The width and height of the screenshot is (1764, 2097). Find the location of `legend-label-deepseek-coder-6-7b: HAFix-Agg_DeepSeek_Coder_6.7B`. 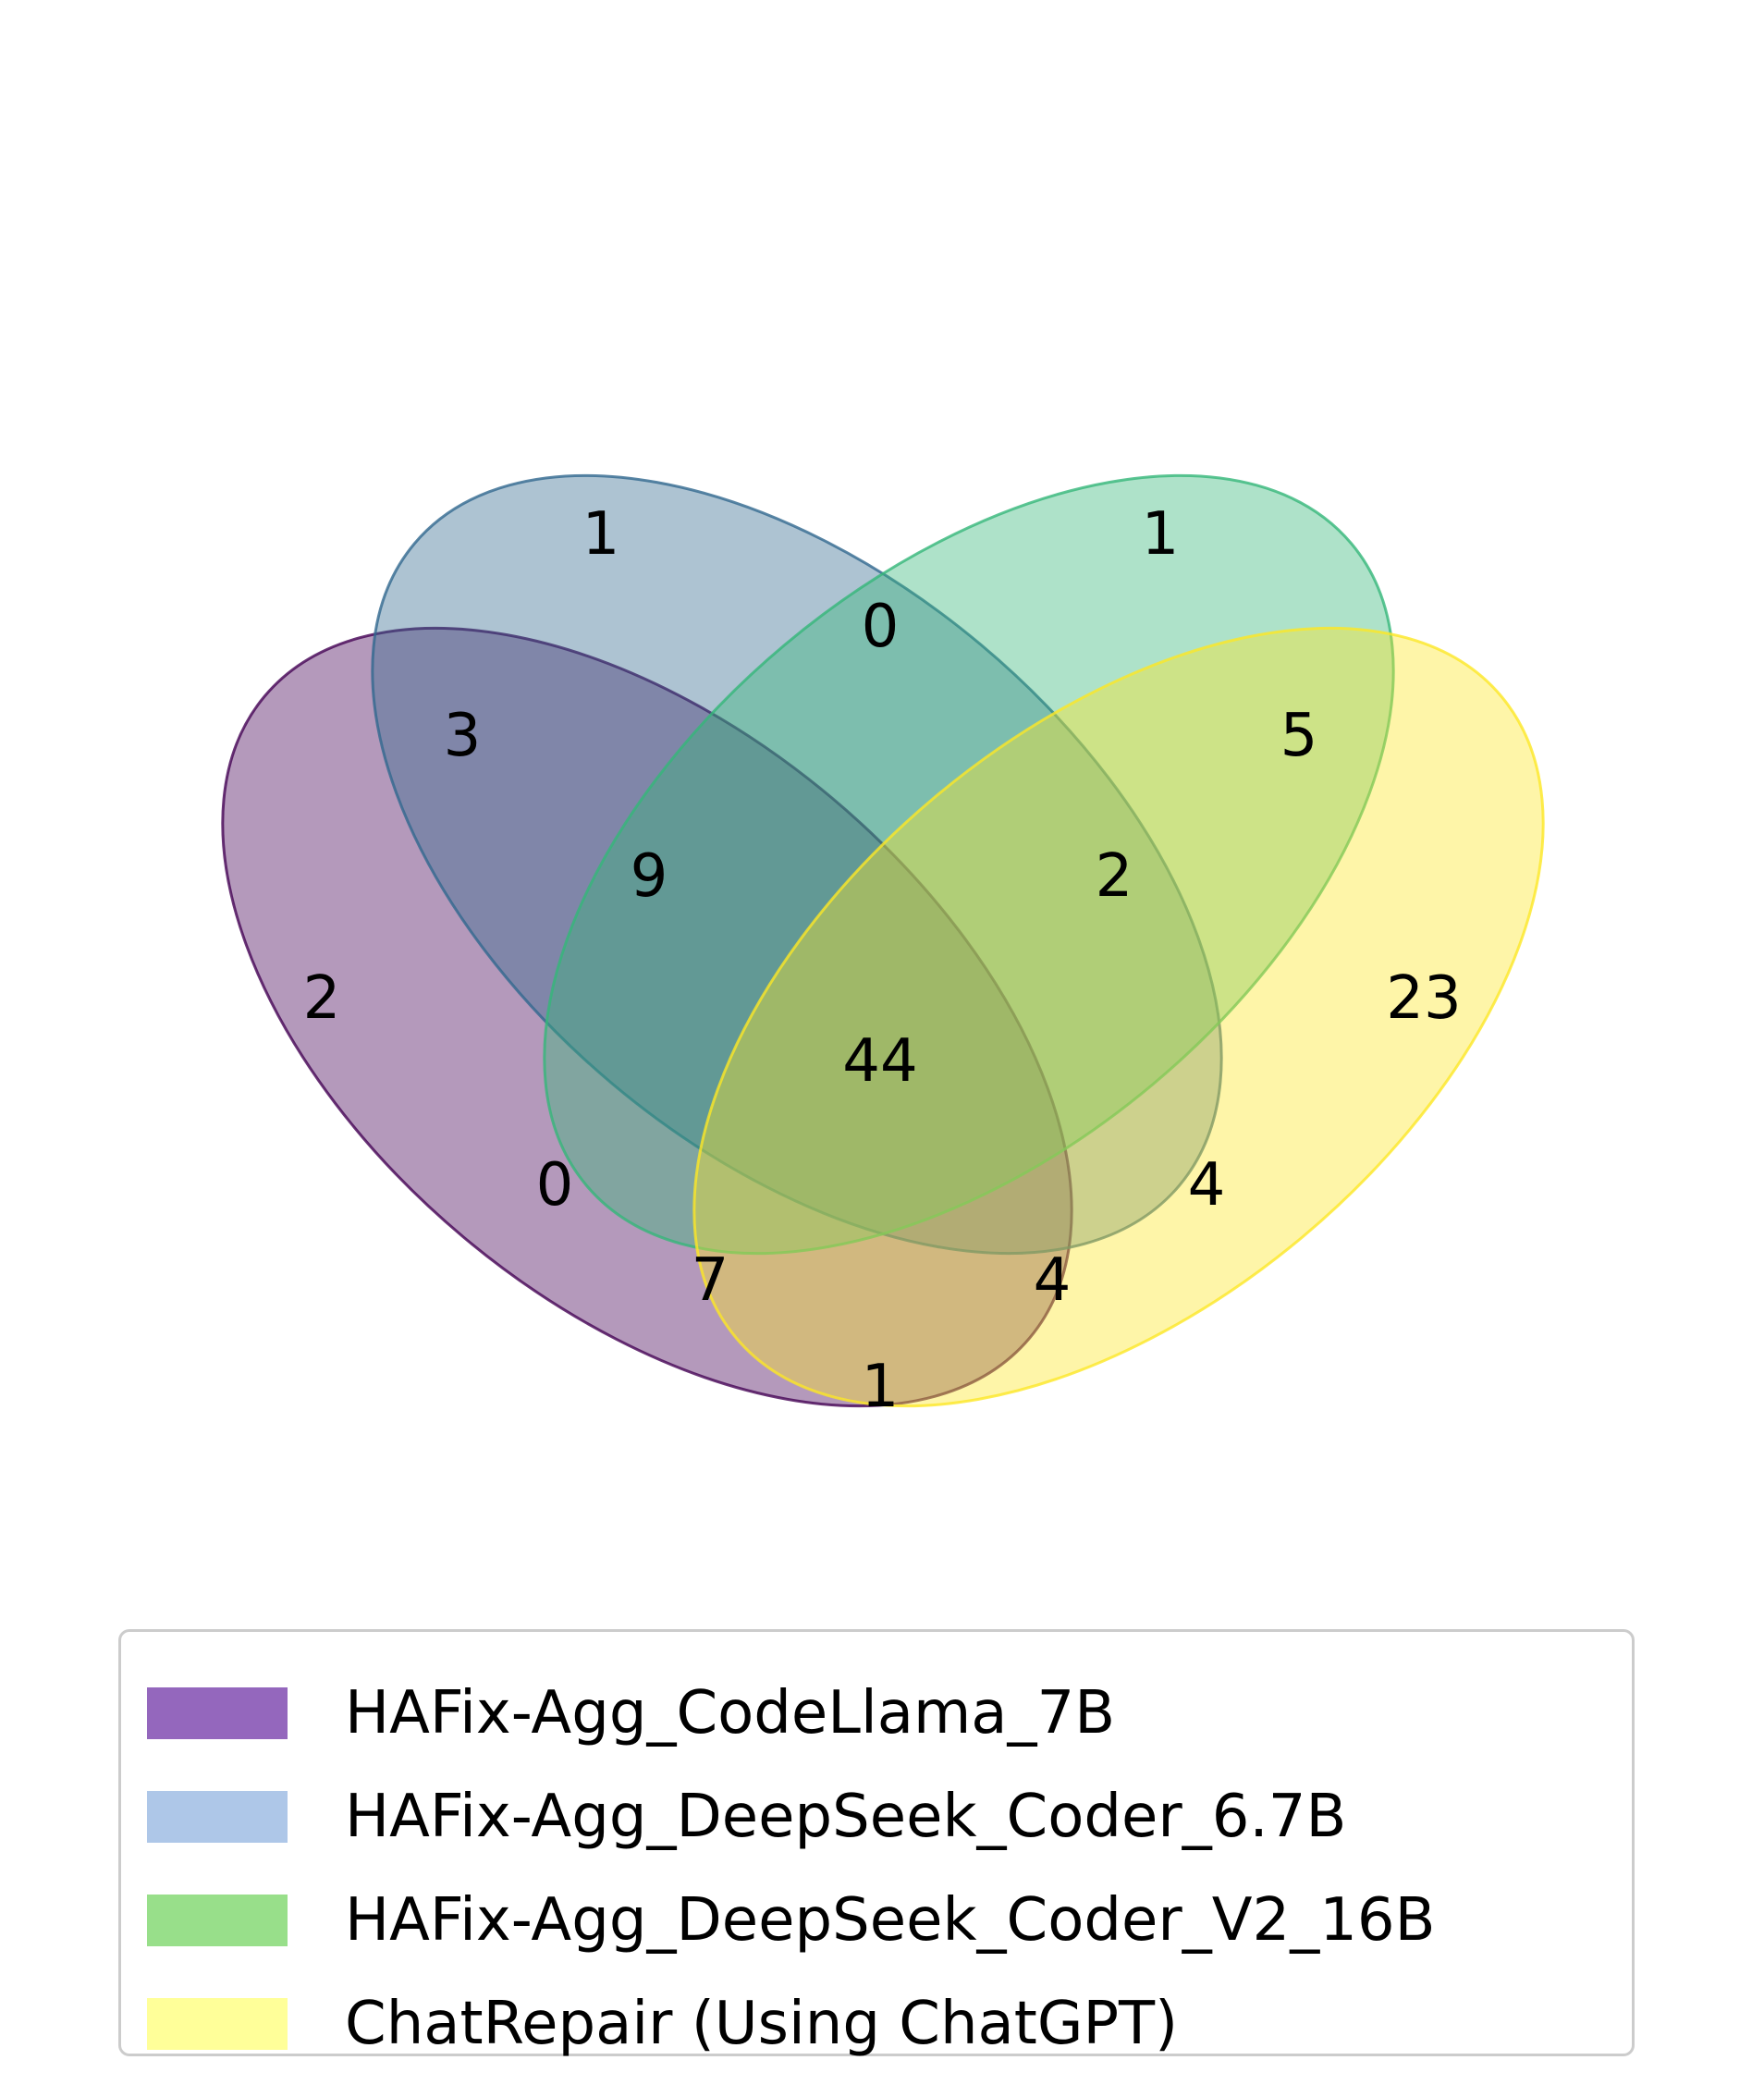

legend-label-deepseek-coder-6-7b: HAFix-Agg_DeepSeek_Coder_6.7B is located at coordinates (846, 1817).